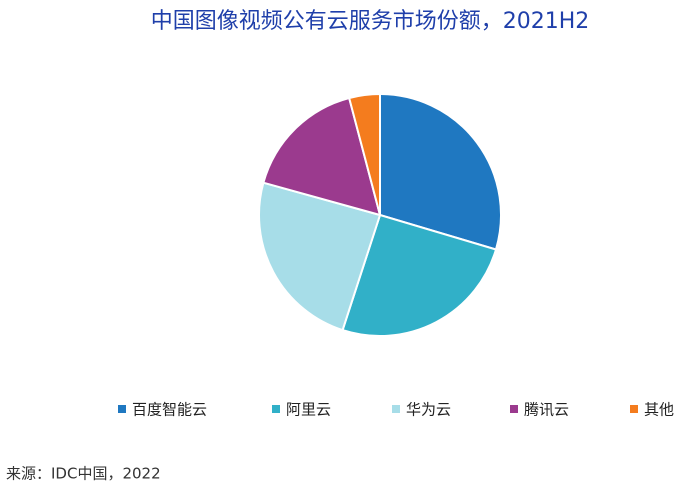 The width and height of the screenshot is (700, 493). I want to click on chart-title: 中国图像视频公有云服务市场份额，2021H2, so click(370, 21).